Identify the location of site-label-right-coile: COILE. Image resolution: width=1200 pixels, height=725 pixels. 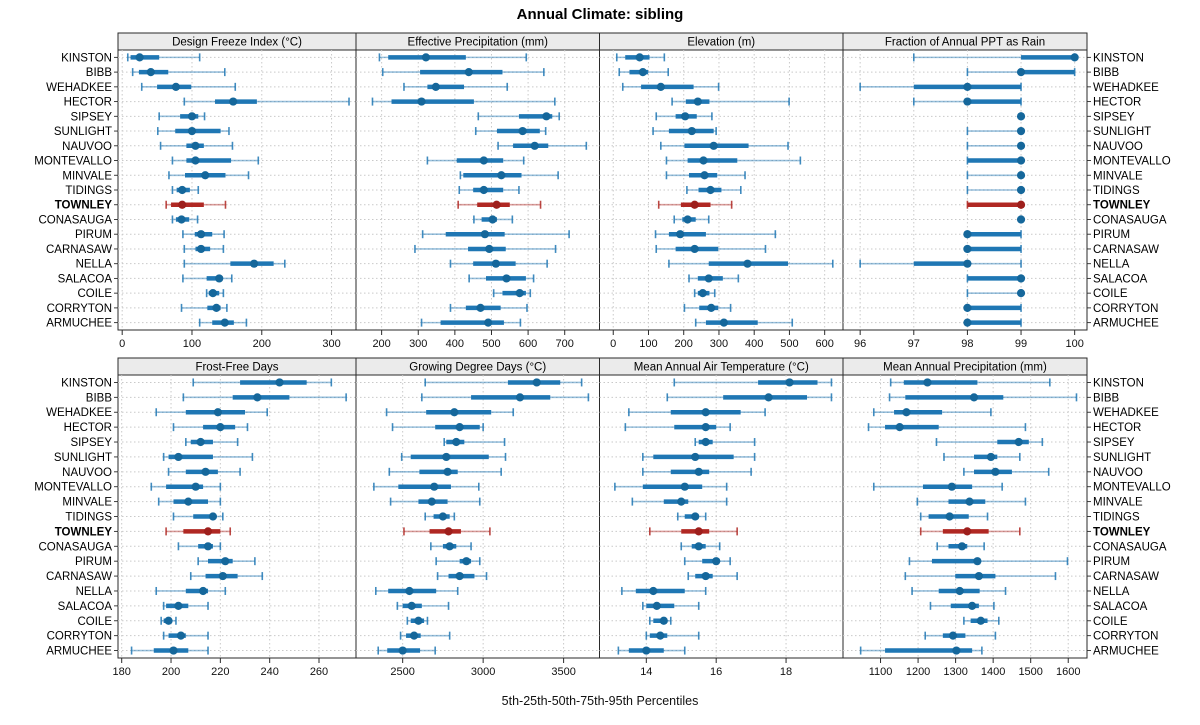
(1110, 622).